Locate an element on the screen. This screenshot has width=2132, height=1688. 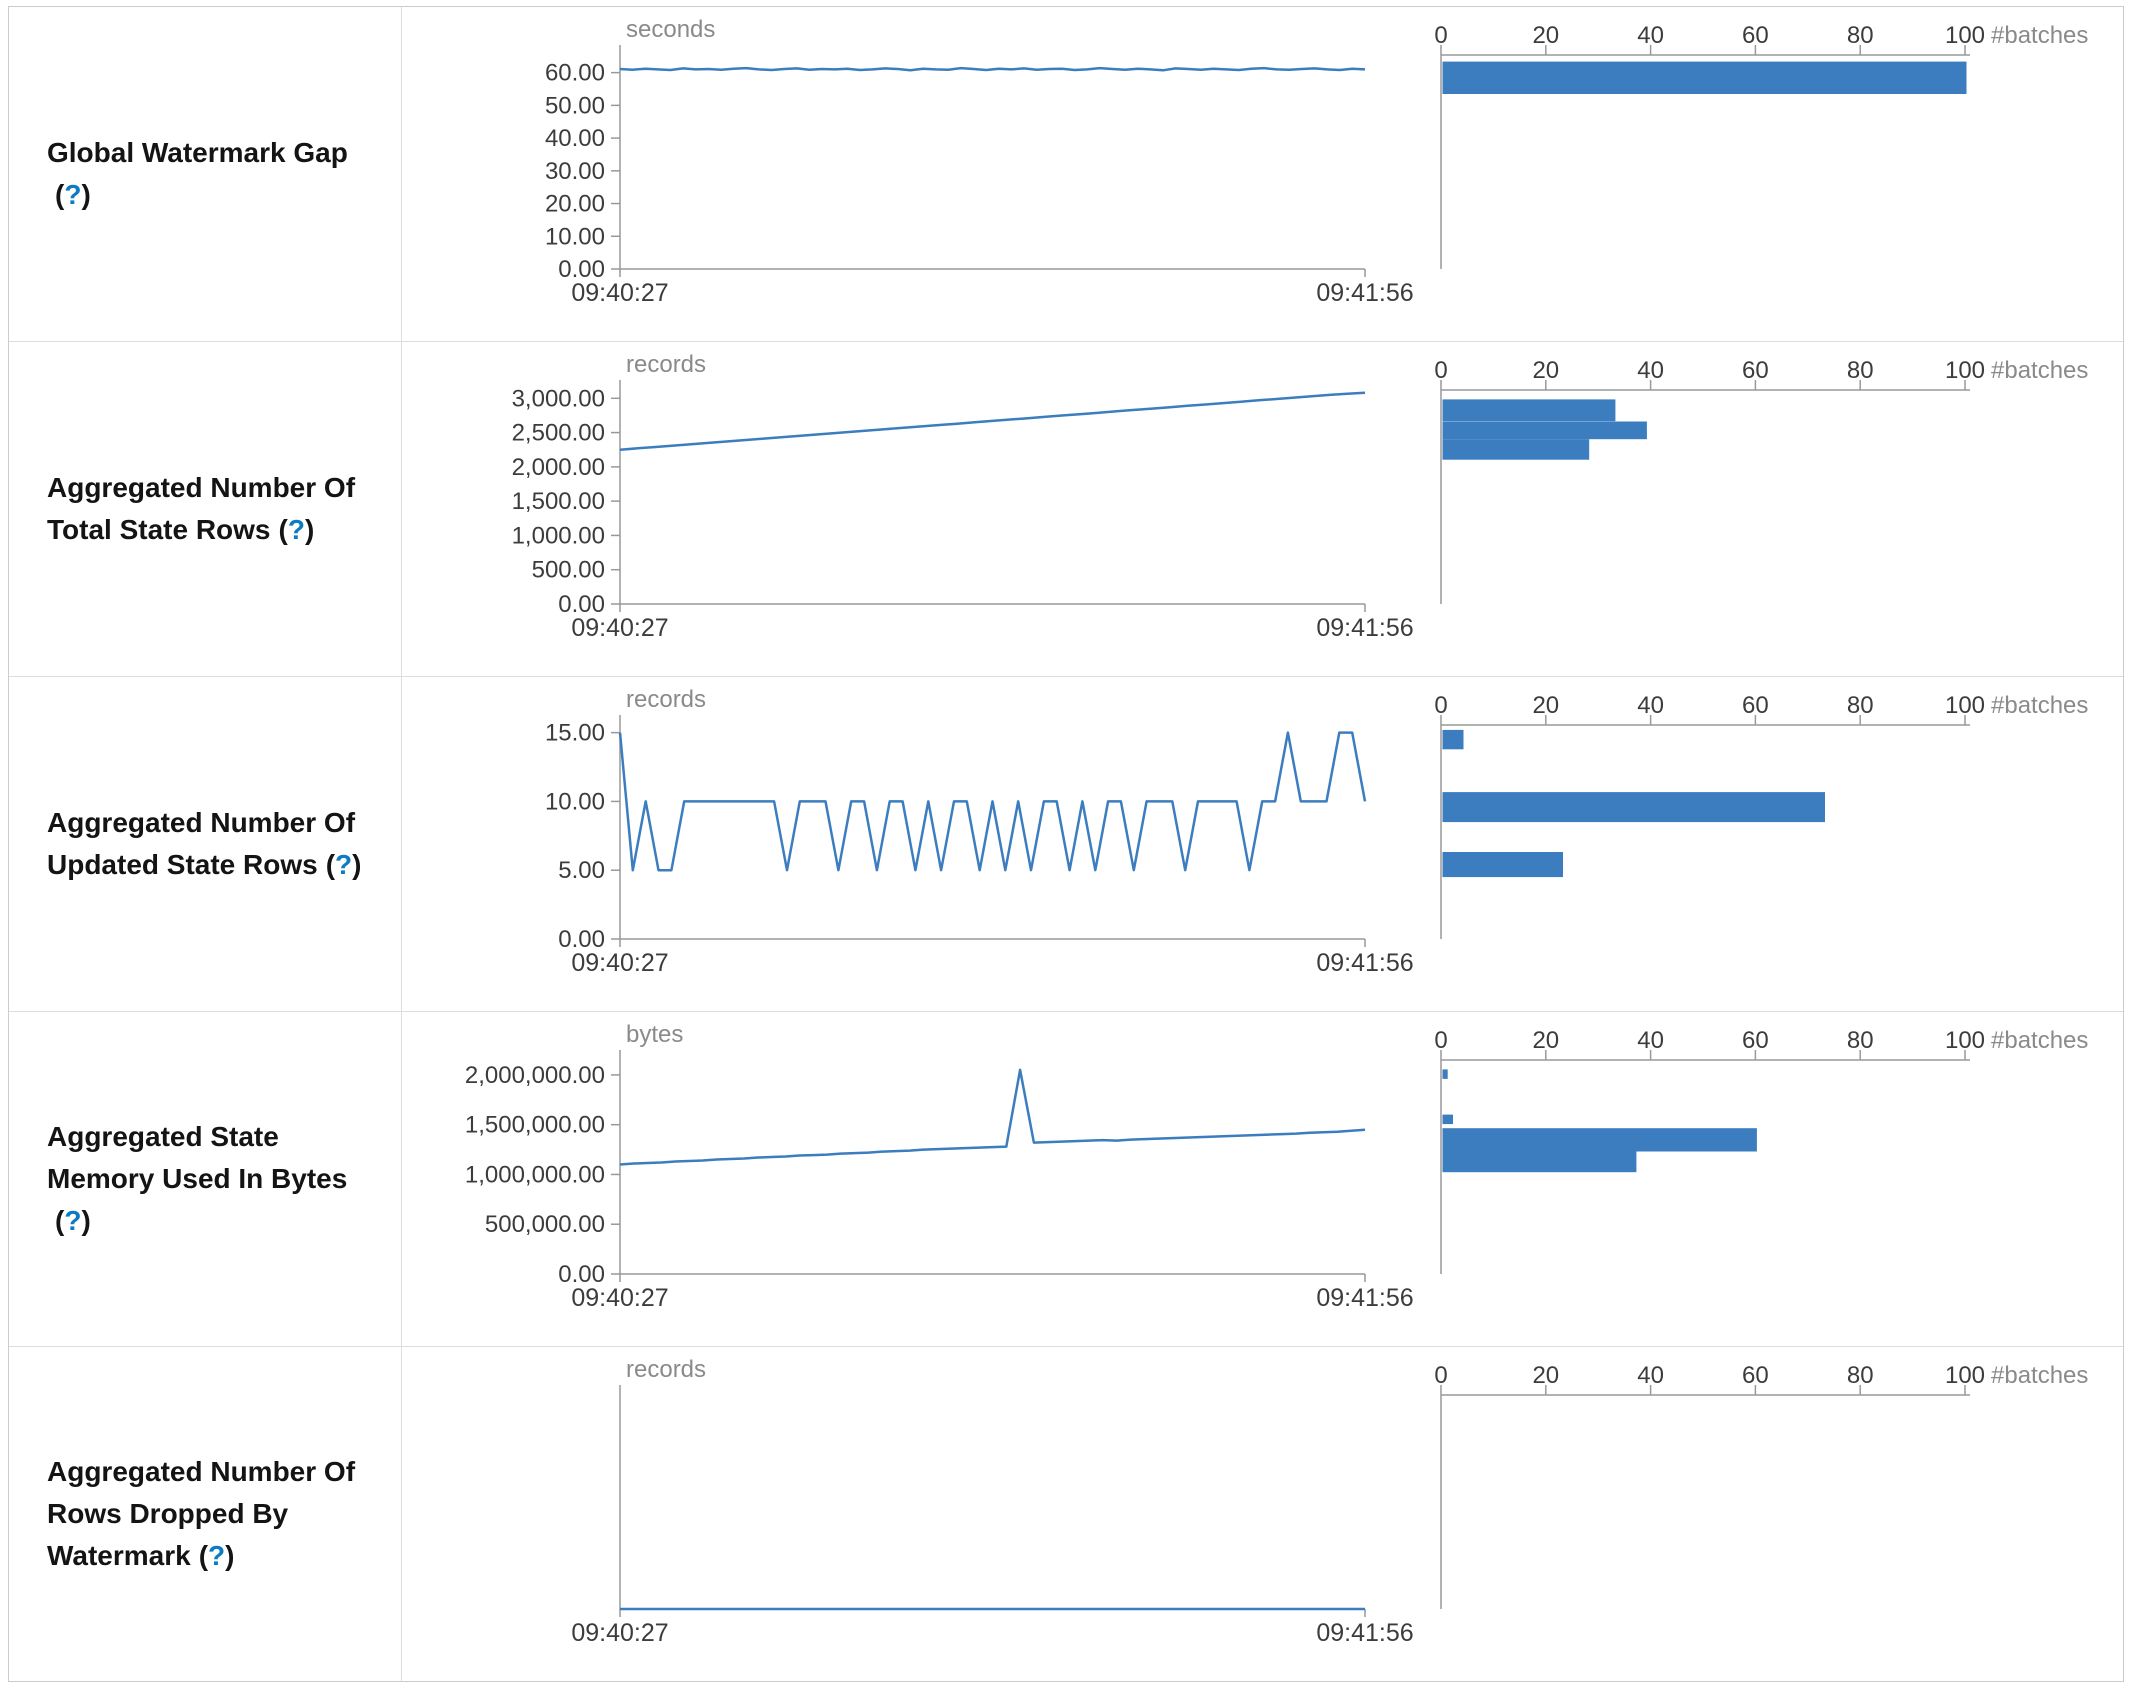
metric-label: Aggregated Number Of Total State Rows (?) is located at coordinates (216, 509).